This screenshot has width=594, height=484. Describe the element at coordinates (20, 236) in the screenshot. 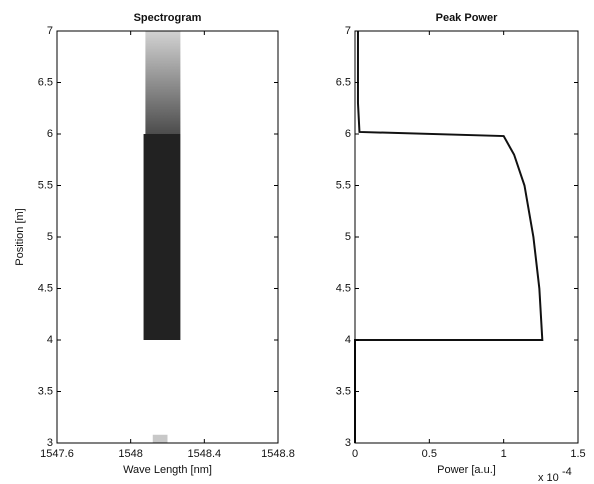

I see `y-axis-label: Position [m]` at that location.